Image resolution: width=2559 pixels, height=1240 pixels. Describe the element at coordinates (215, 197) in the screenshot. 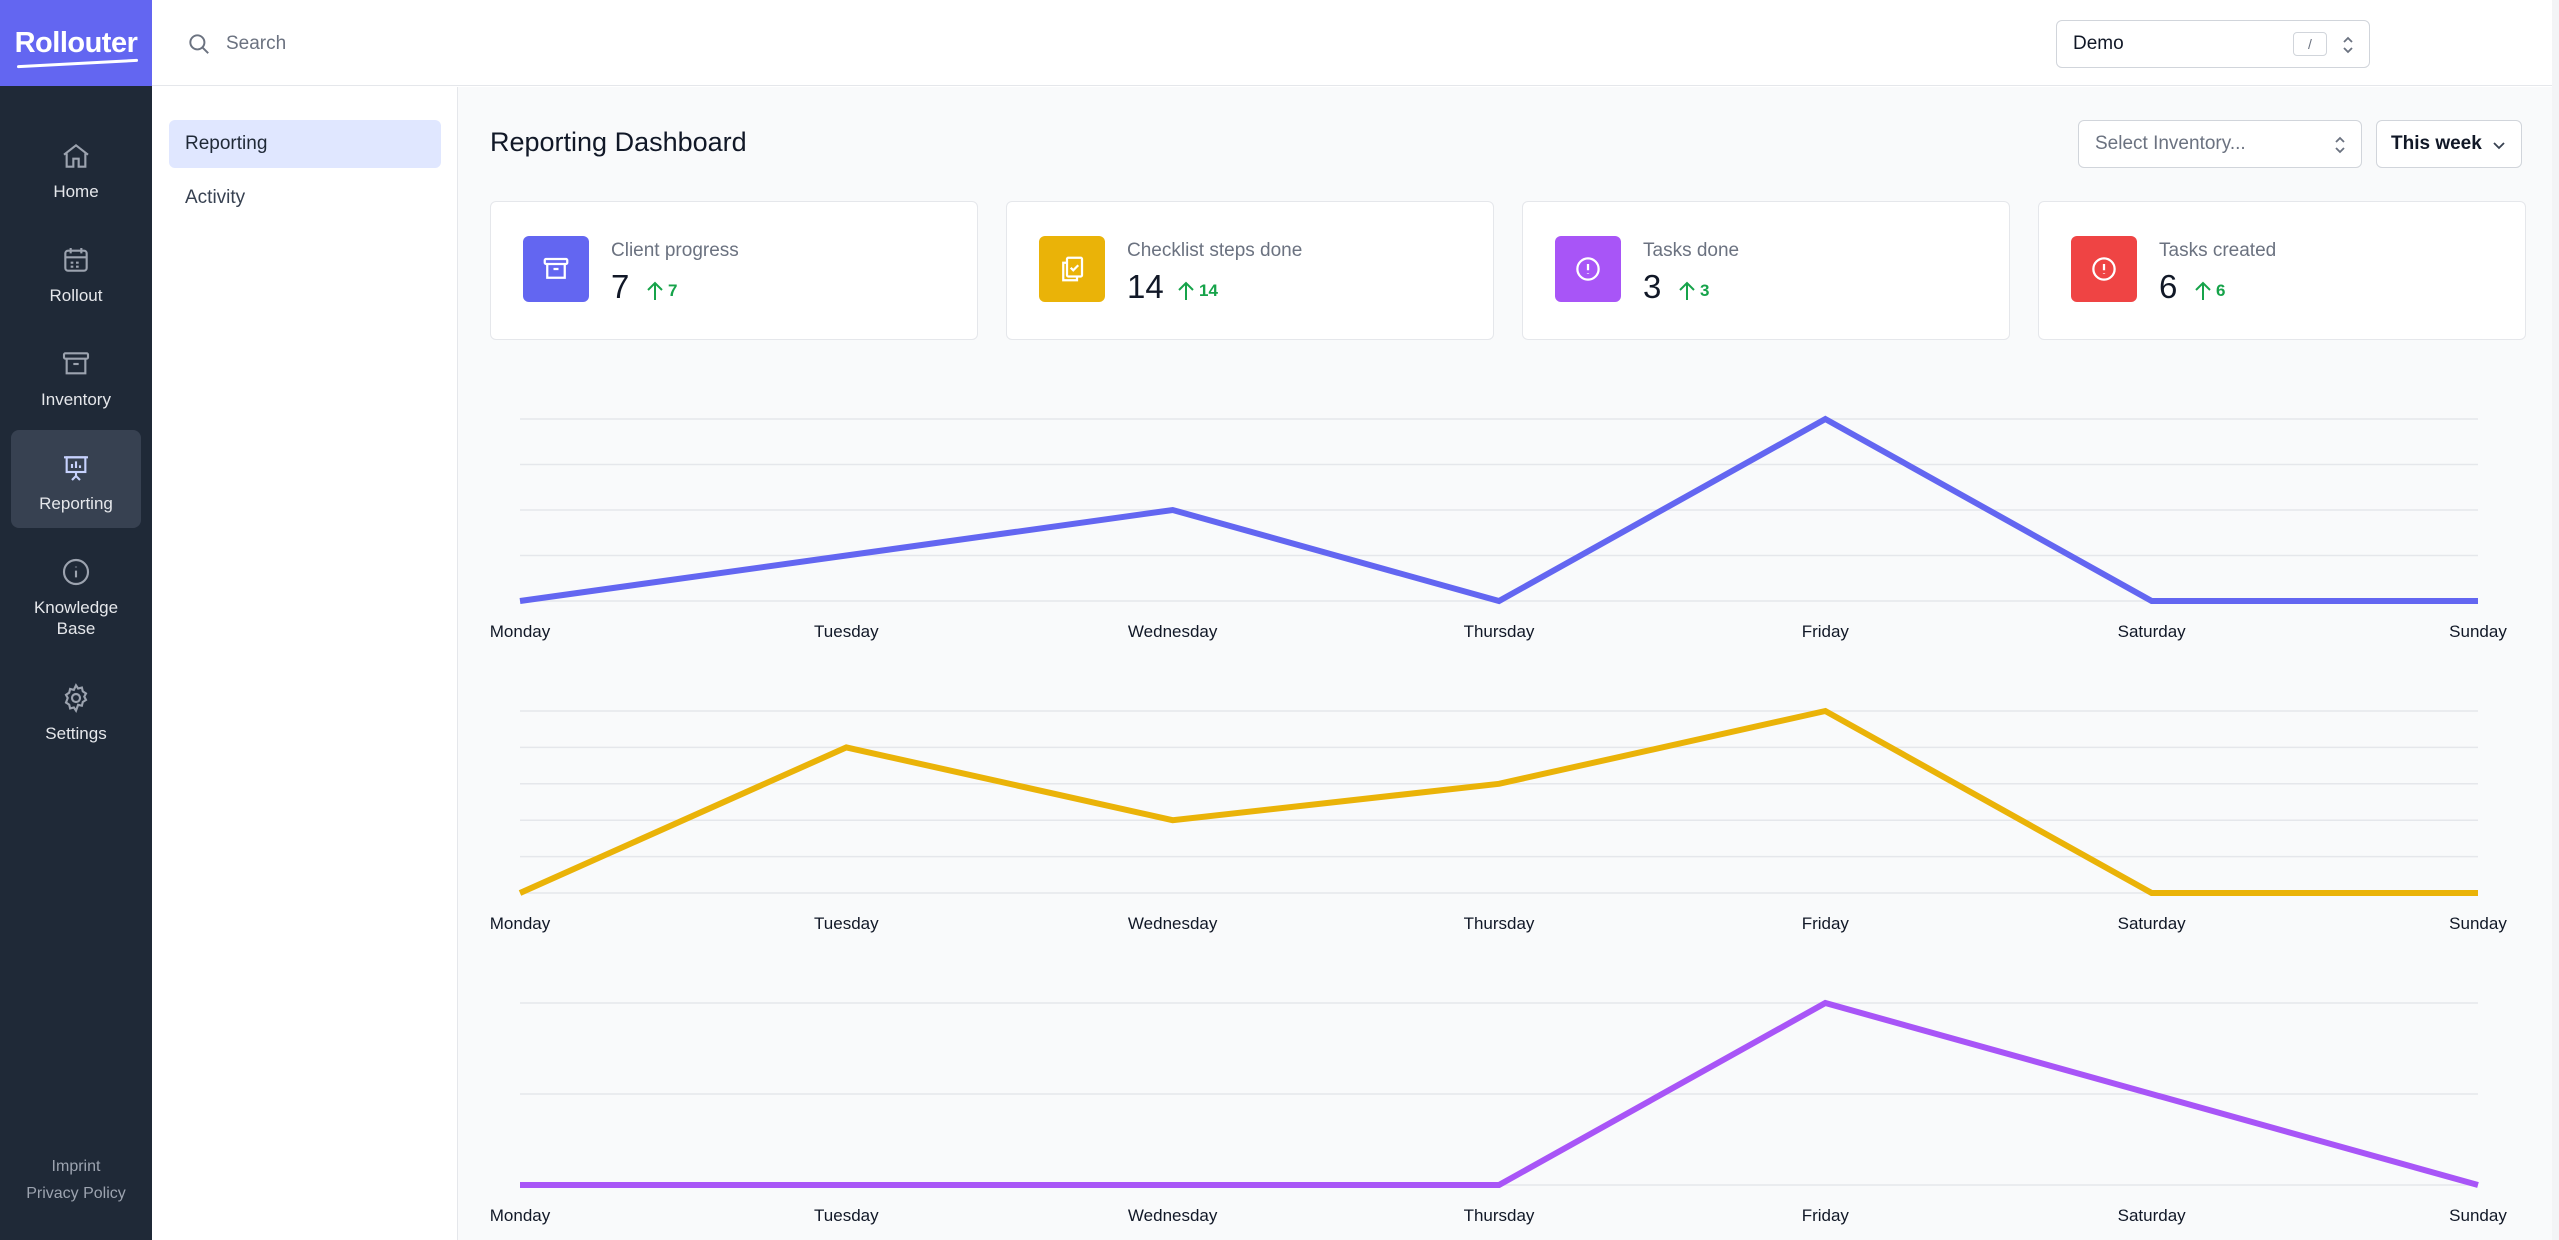

I see `subnav-item-activity: Activity` at that location.